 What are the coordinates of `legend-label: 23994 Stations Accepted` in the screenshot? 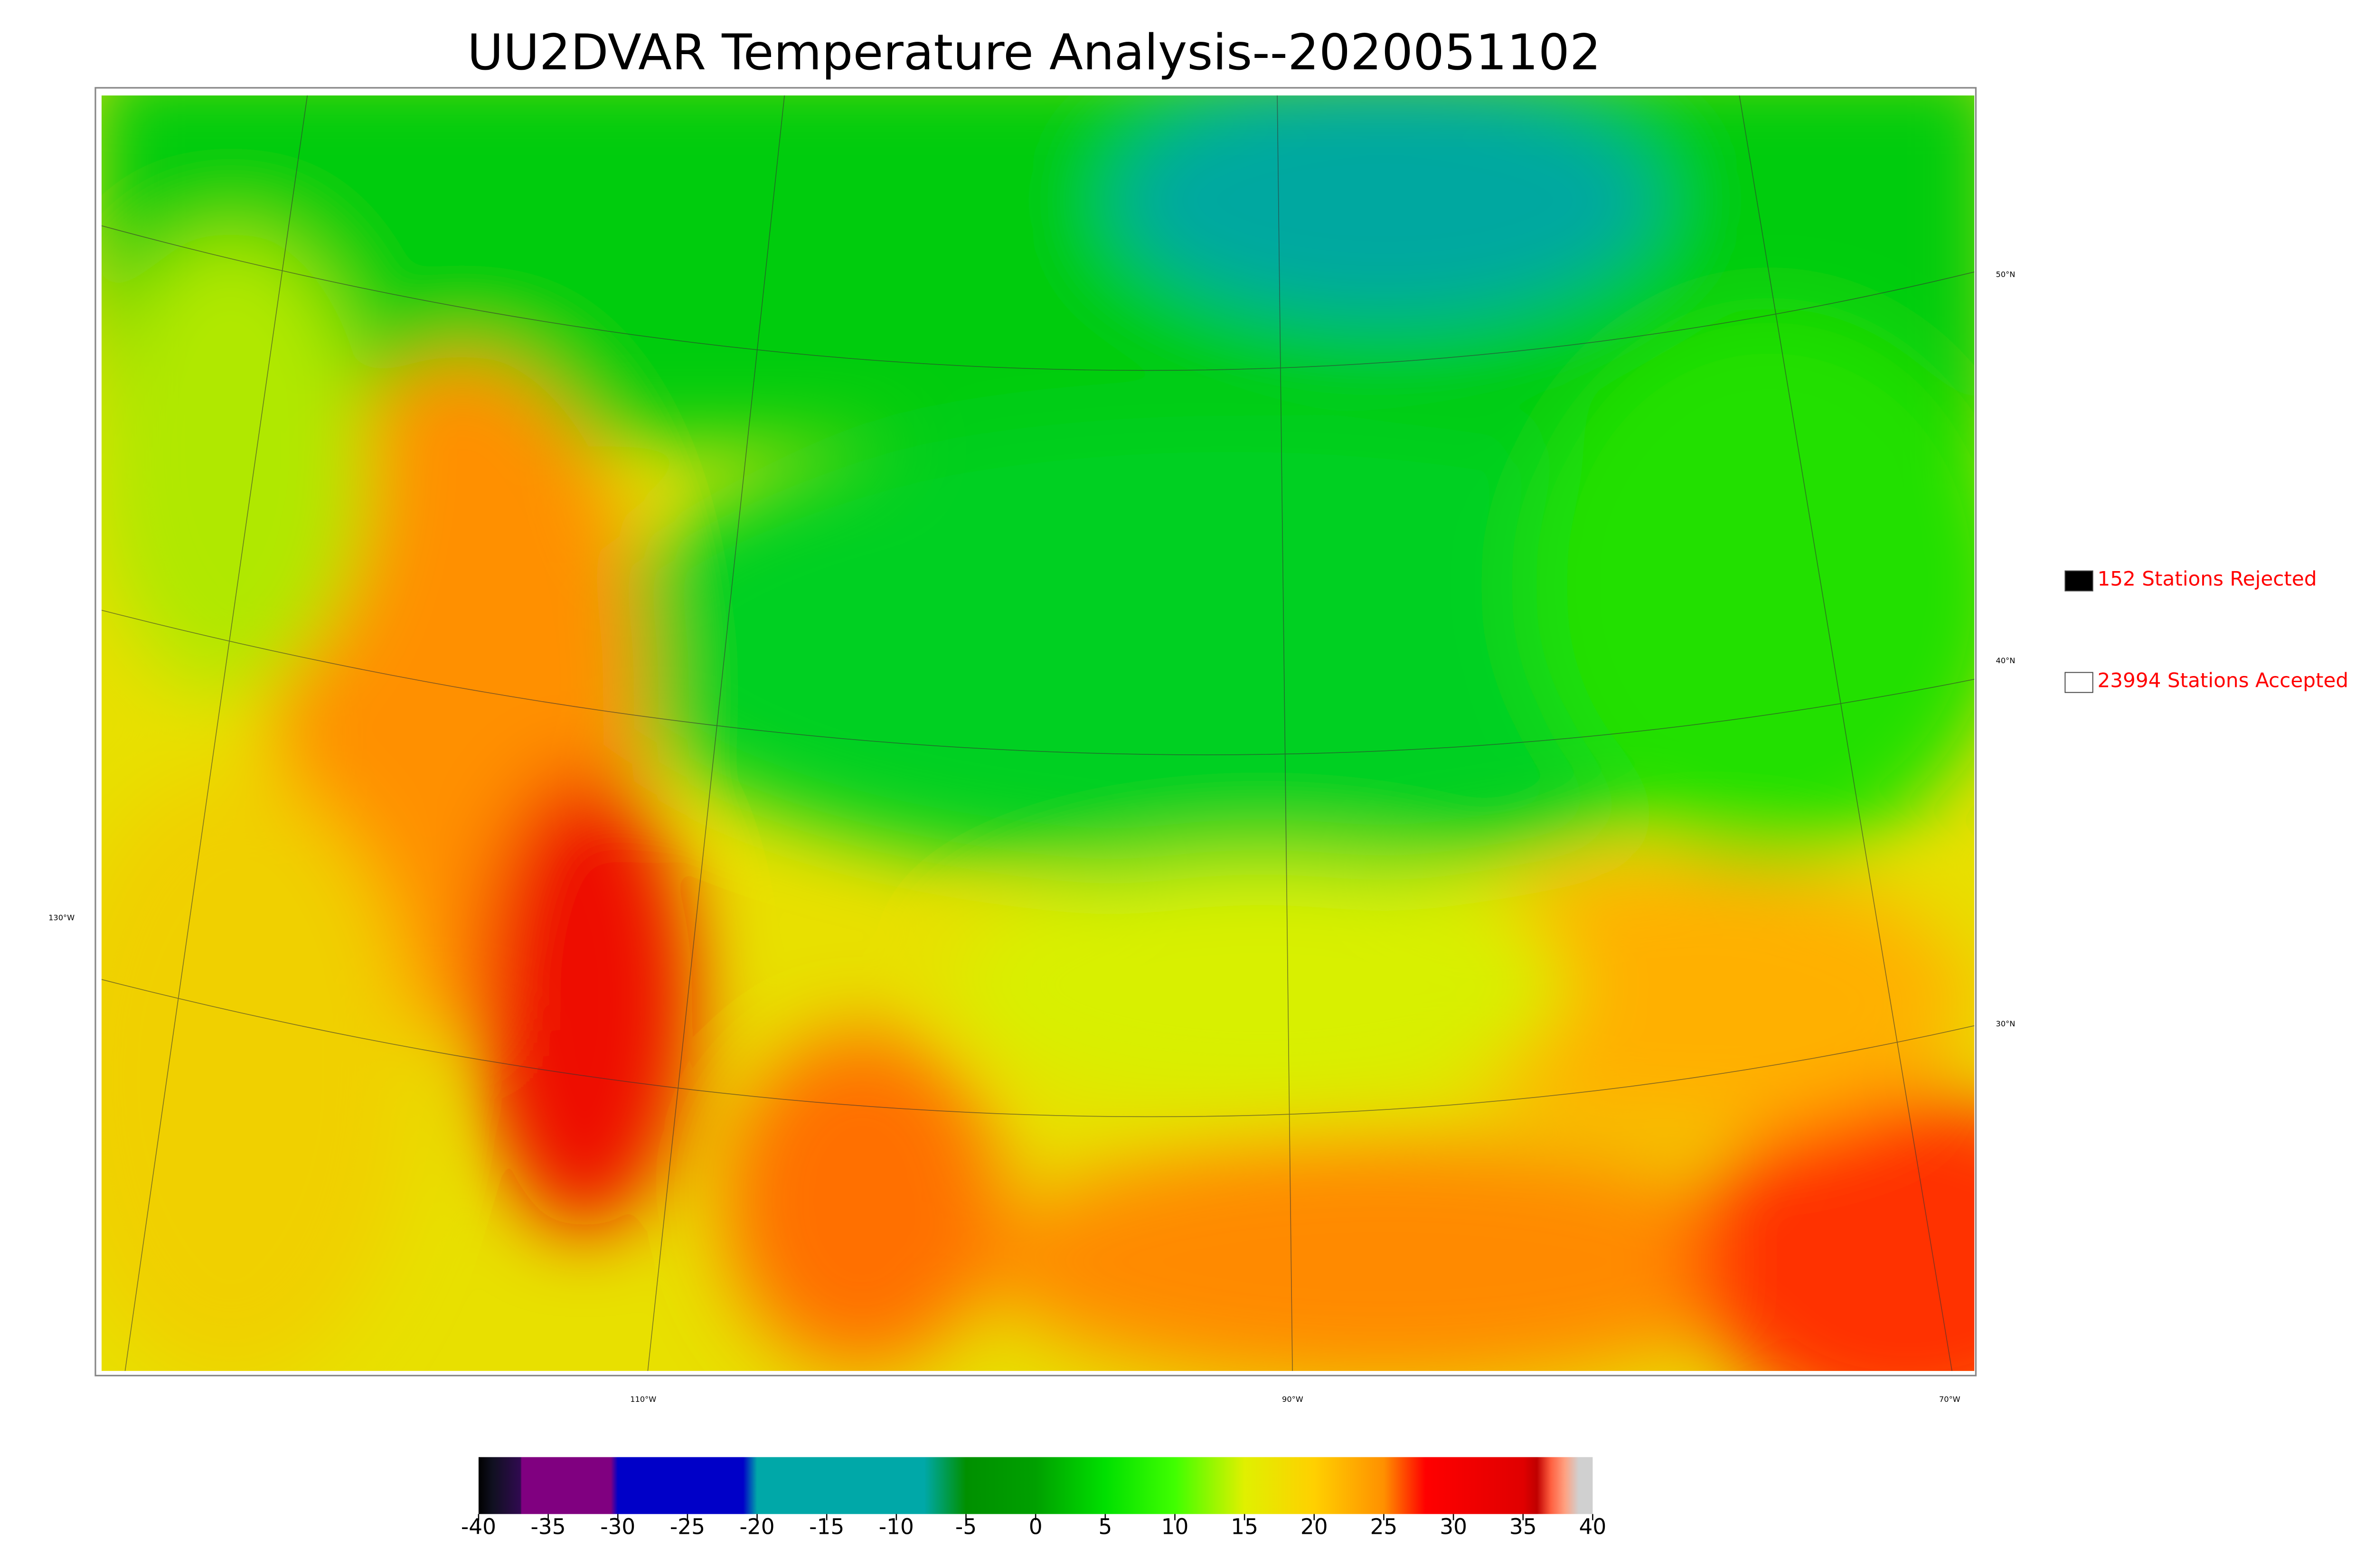 It's located at (2222, 680).